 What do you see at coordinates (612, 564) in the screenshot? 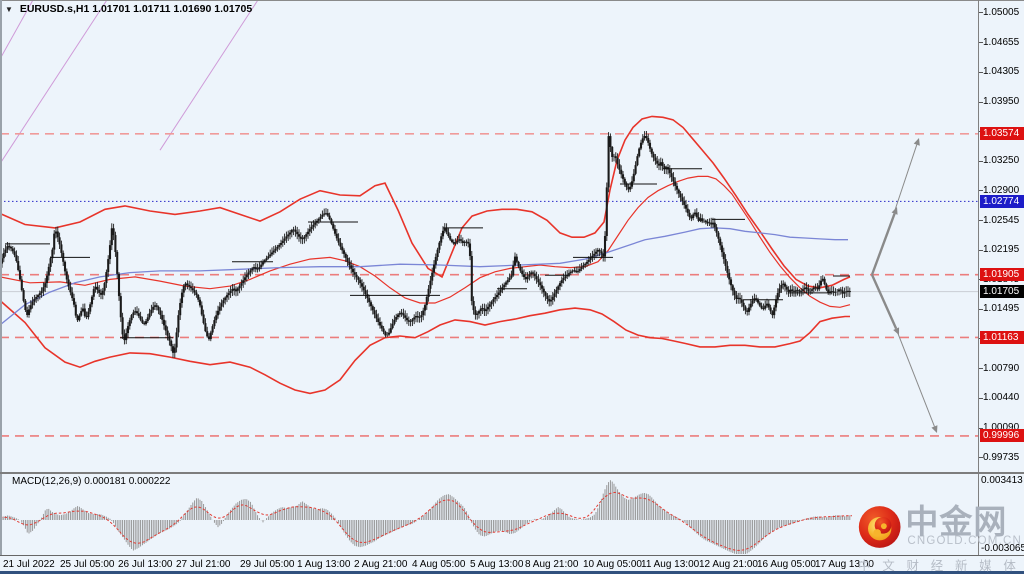
I see `x-axis-time-label: 10 Aug 05:00` at bounding box center [612, 564].